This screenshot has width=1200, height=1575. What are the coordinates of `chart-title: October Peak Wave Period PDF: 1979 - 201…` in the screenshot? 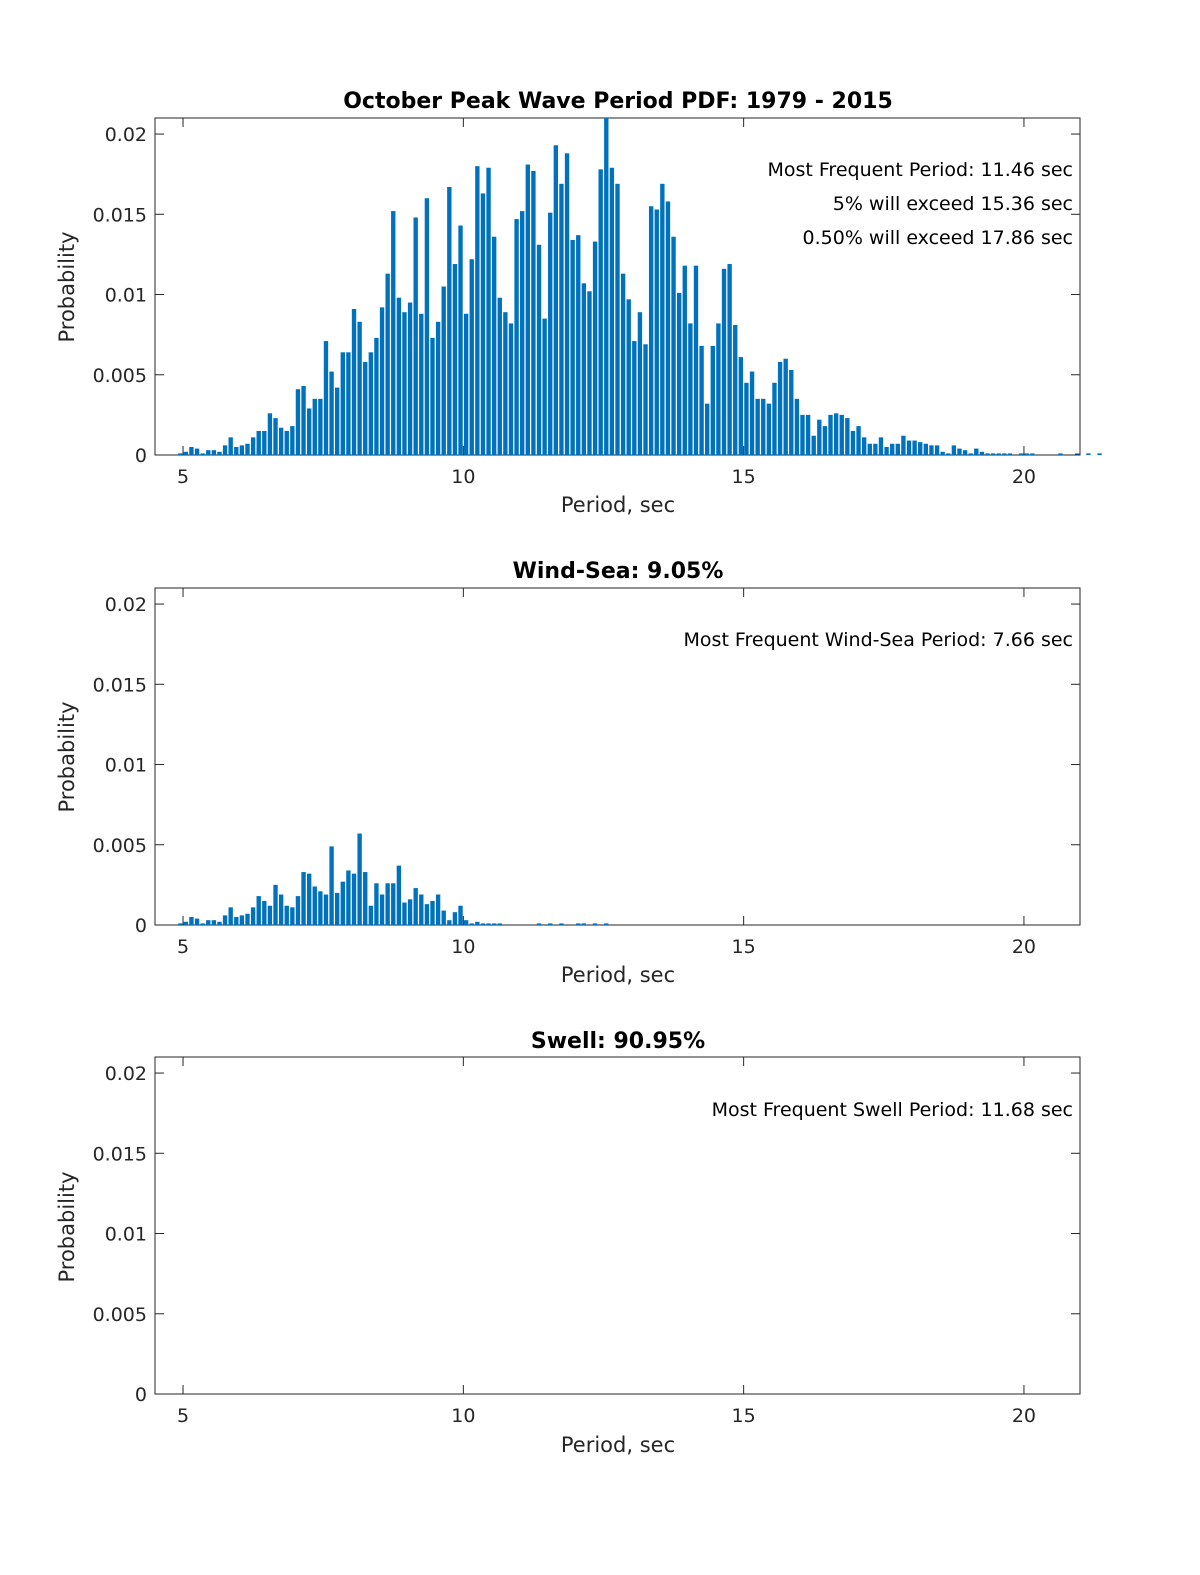 It's located at (618, 101).